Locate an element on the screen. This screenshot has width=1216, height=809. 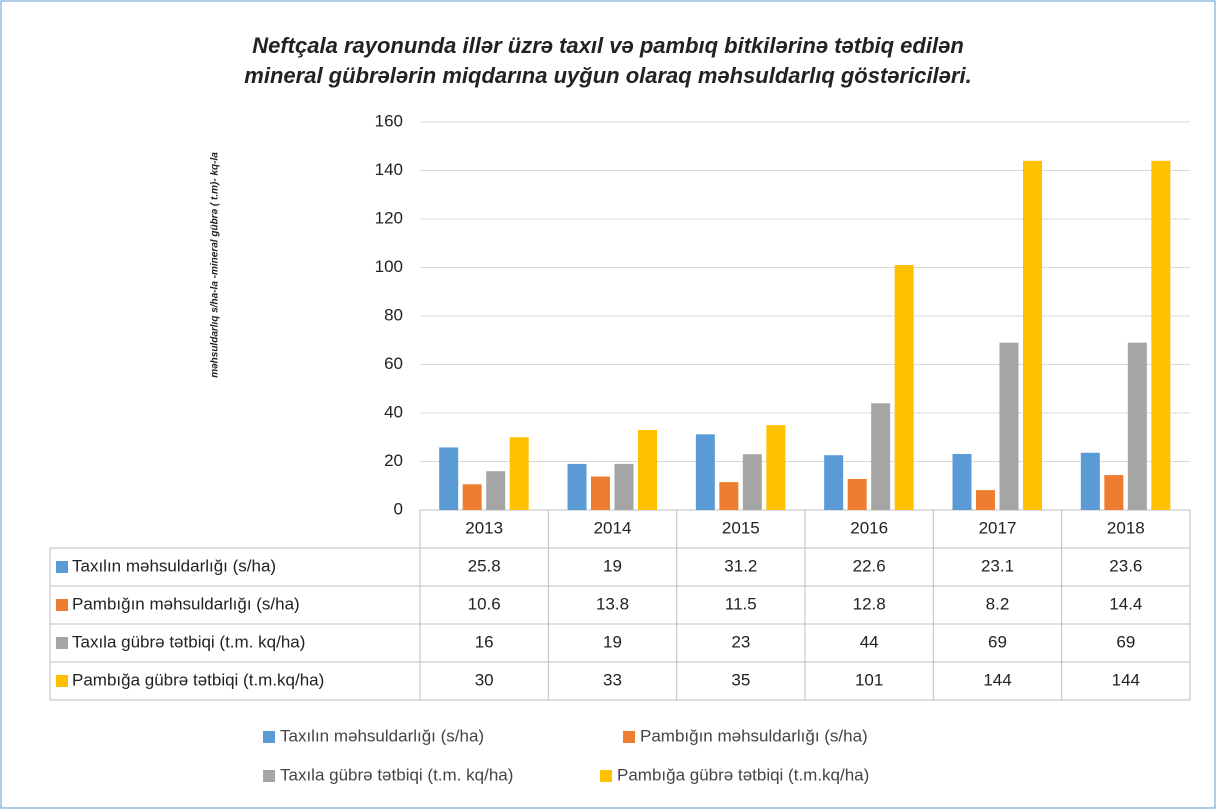
y-tick-label: 80 is located at coordinates (393, 314).